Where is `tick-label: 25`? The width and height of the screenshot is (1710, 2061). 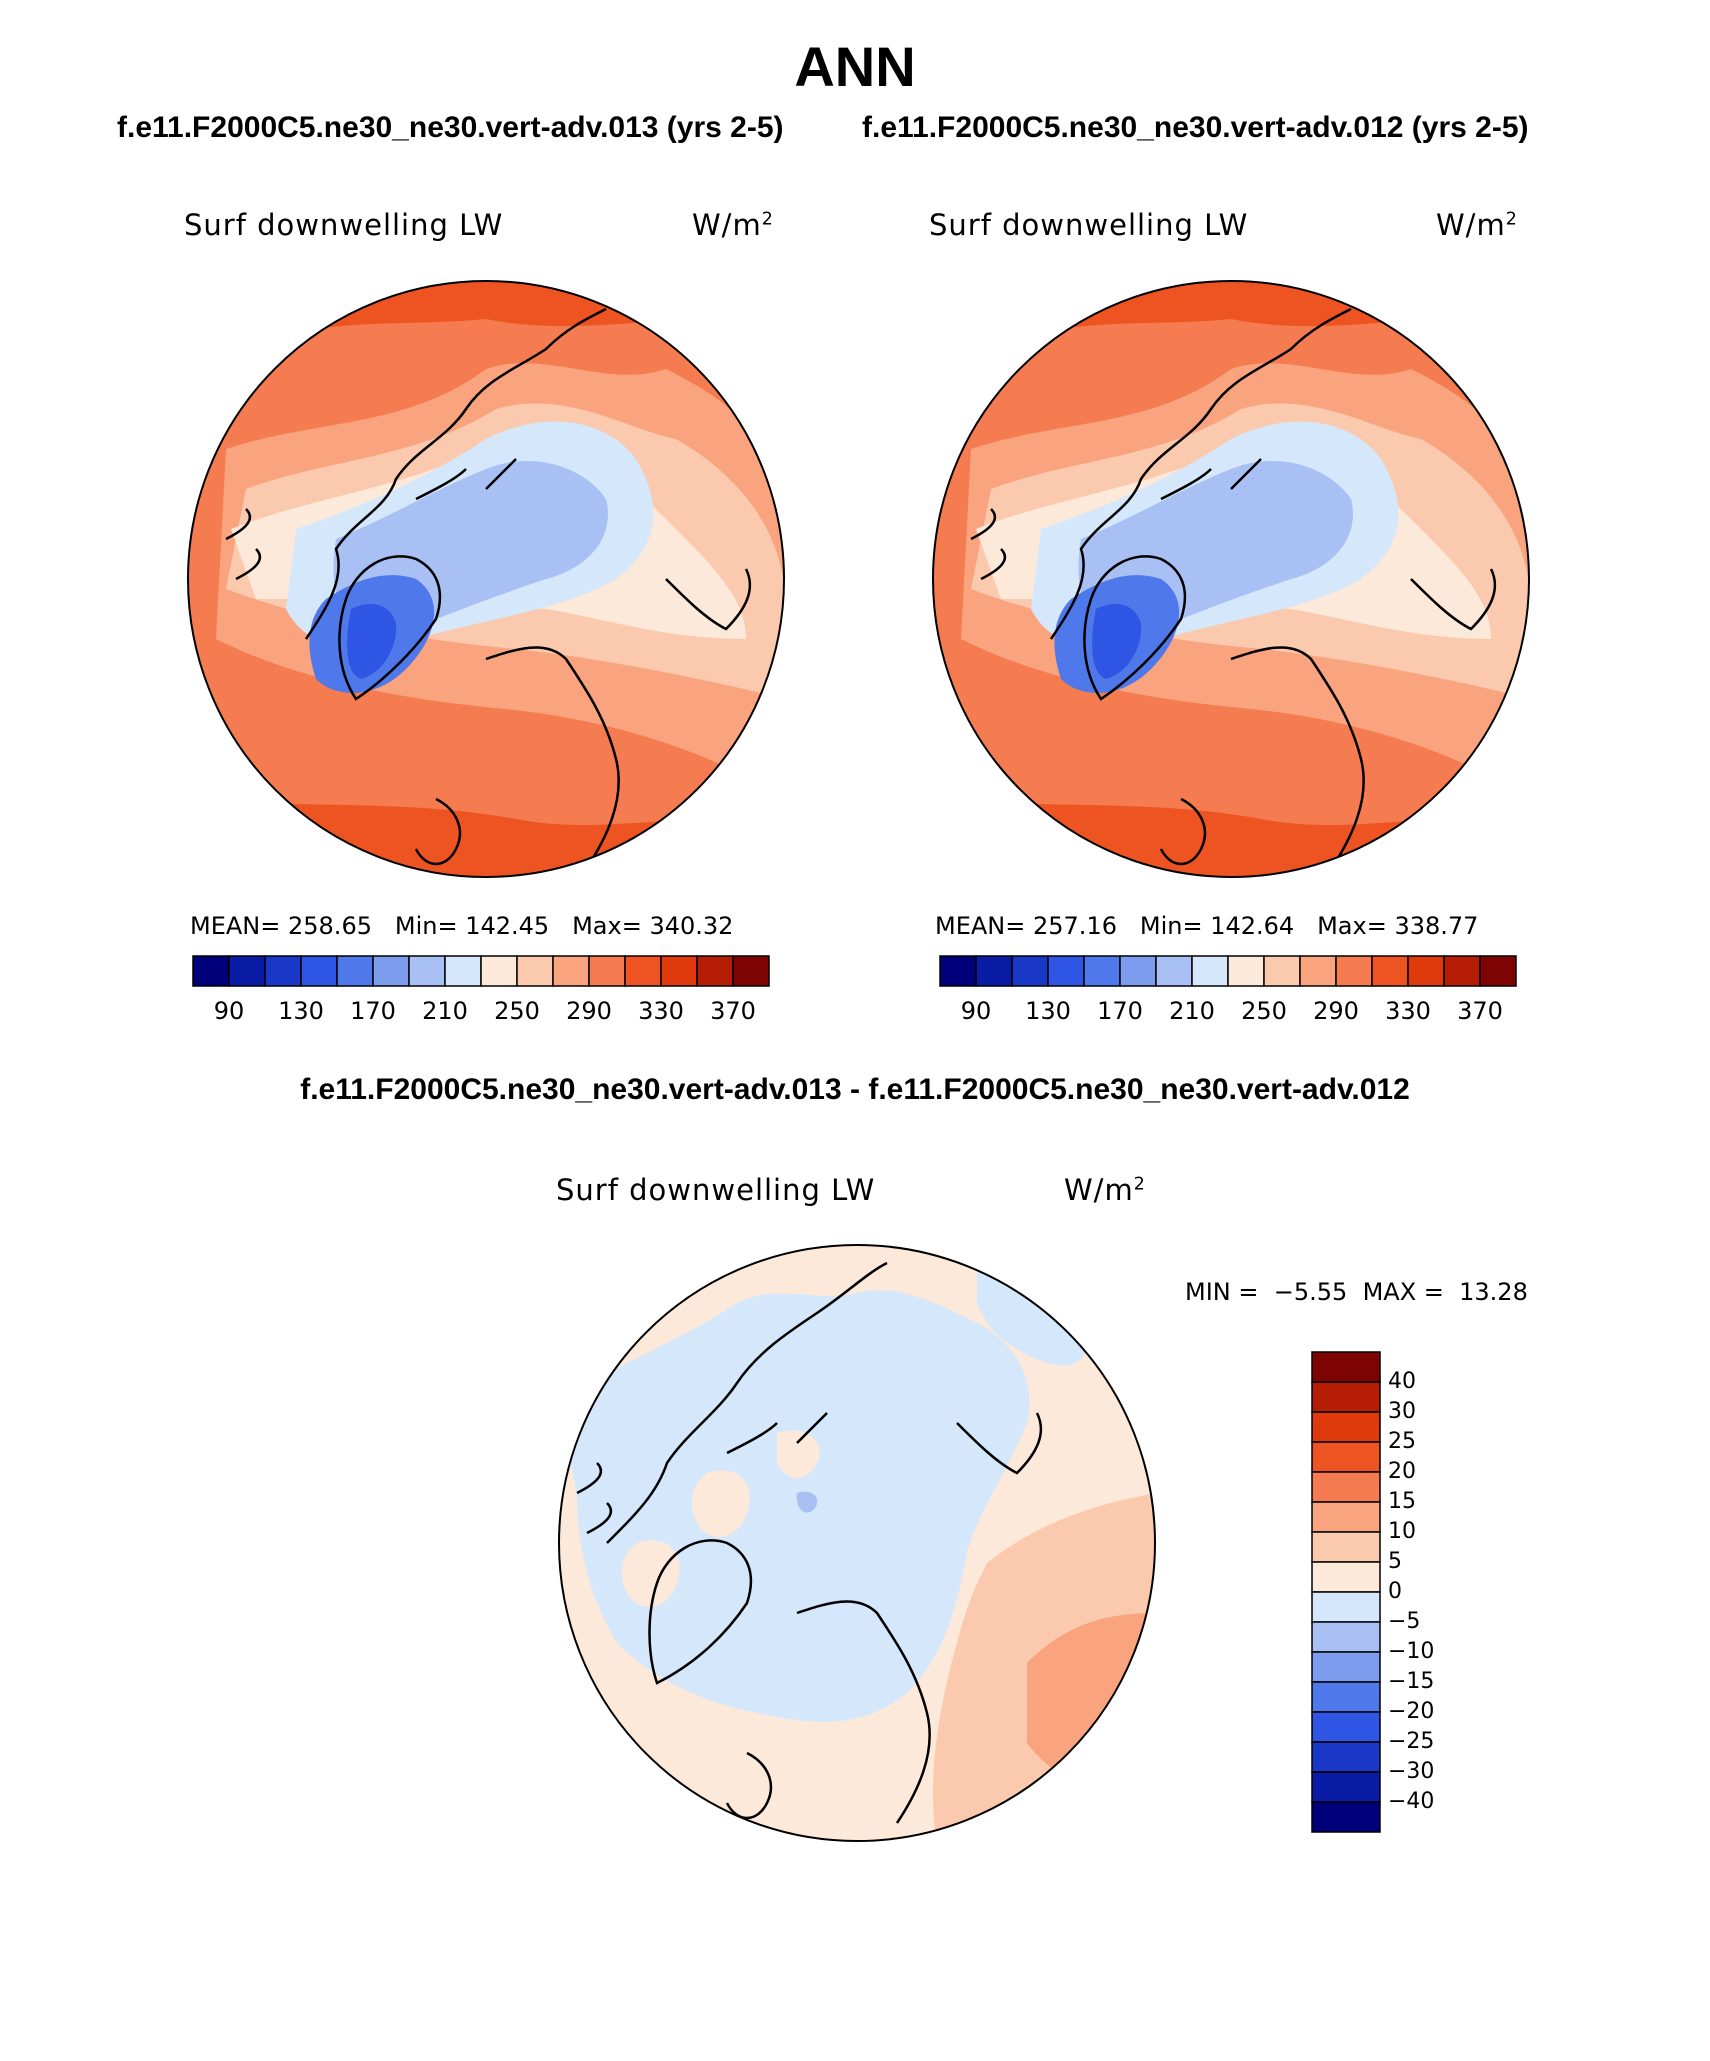
tick-label: 25 is located at coordinates (1402, 1441).